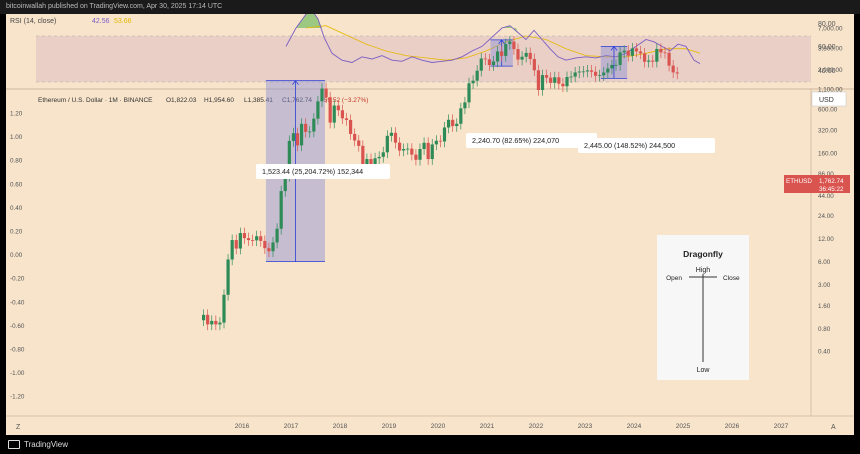 Image resolution: width=860 pixels, height=454 pixels. I want to click on measure-label-2-text: 2,240.70 (82.65%) 224,070, so click(515, 140).